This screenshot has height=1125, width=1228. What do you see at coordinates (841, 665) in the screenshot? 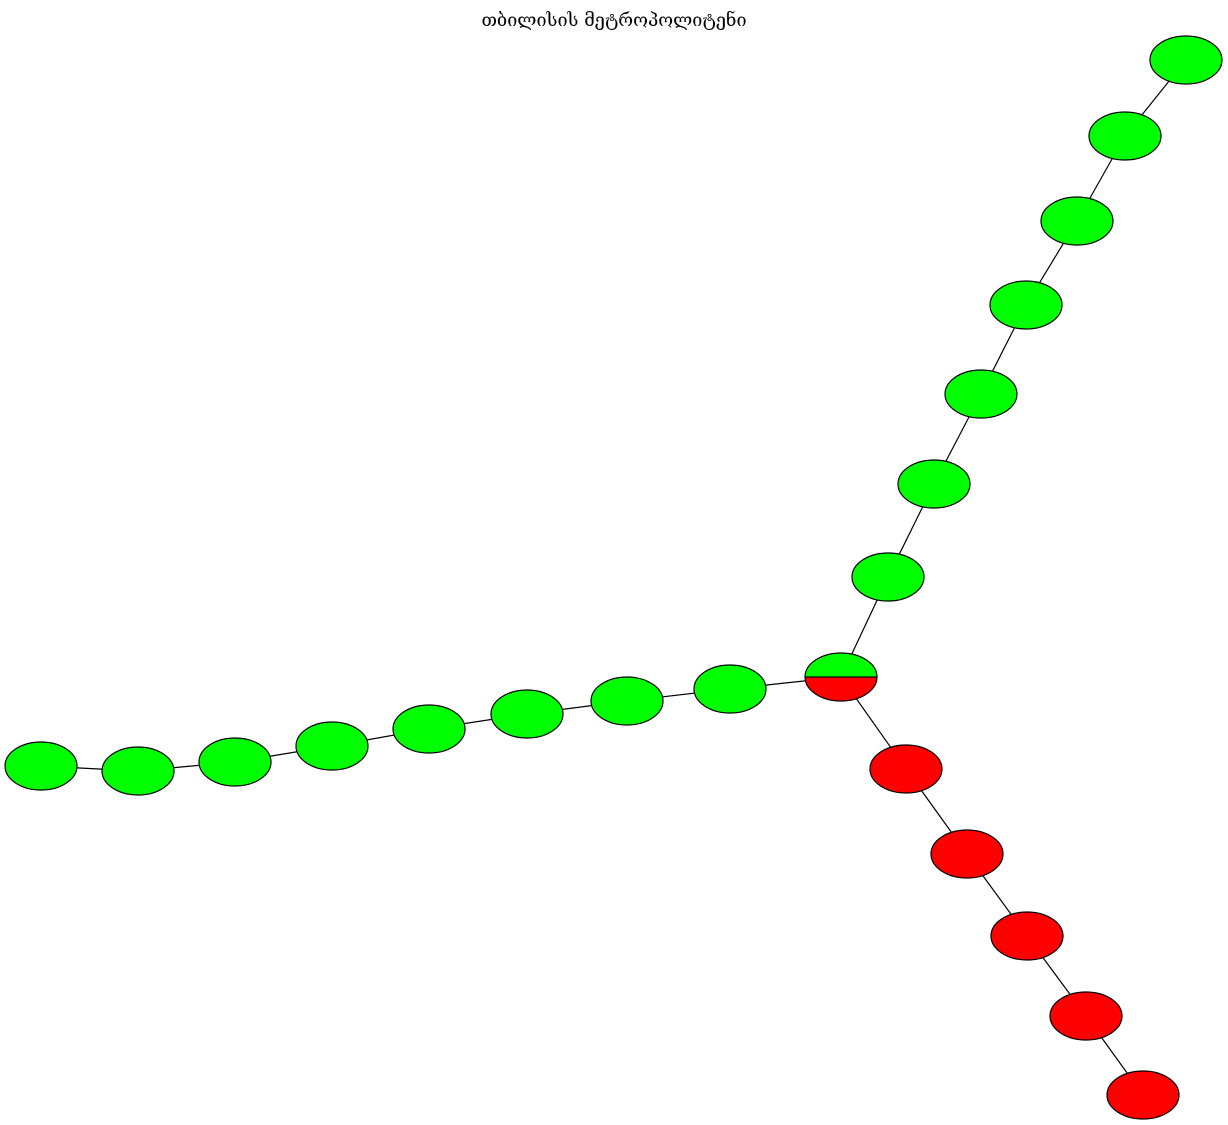
I see `interchange-top-half` at bounding box center [841, 665].